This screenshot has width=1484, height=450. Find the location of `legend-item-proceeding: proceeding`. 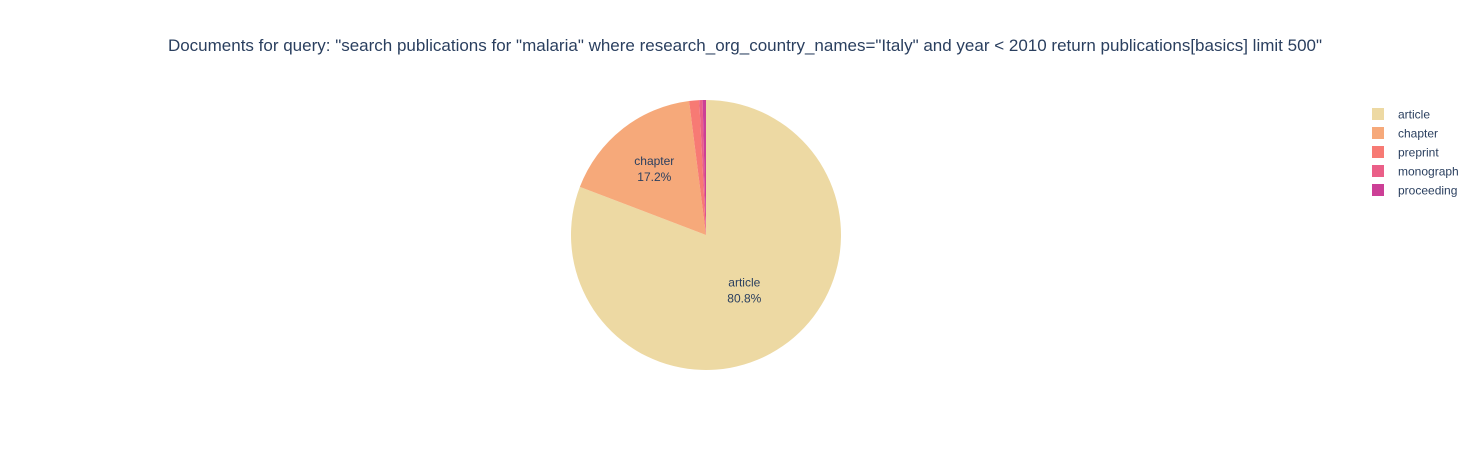

legend-item-proceeding: proceeding is located at coordinates (1414, 191).